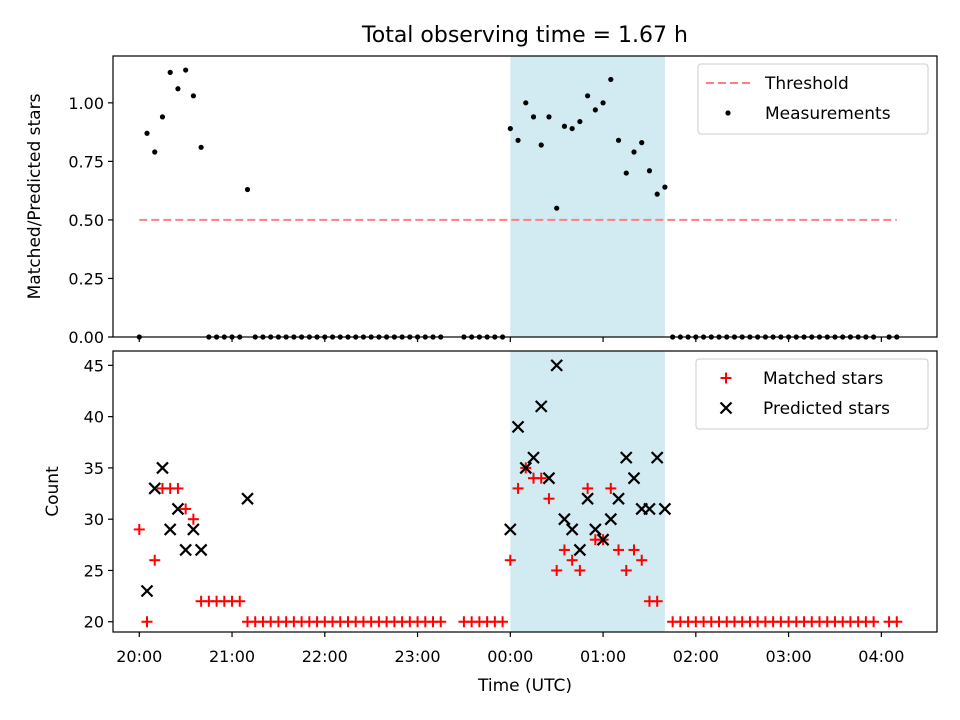  What do you see at coordinates (94, 570) in the screenshot?
I see `bottom-y-tick-label: 25` at bounding box center [94, 570].